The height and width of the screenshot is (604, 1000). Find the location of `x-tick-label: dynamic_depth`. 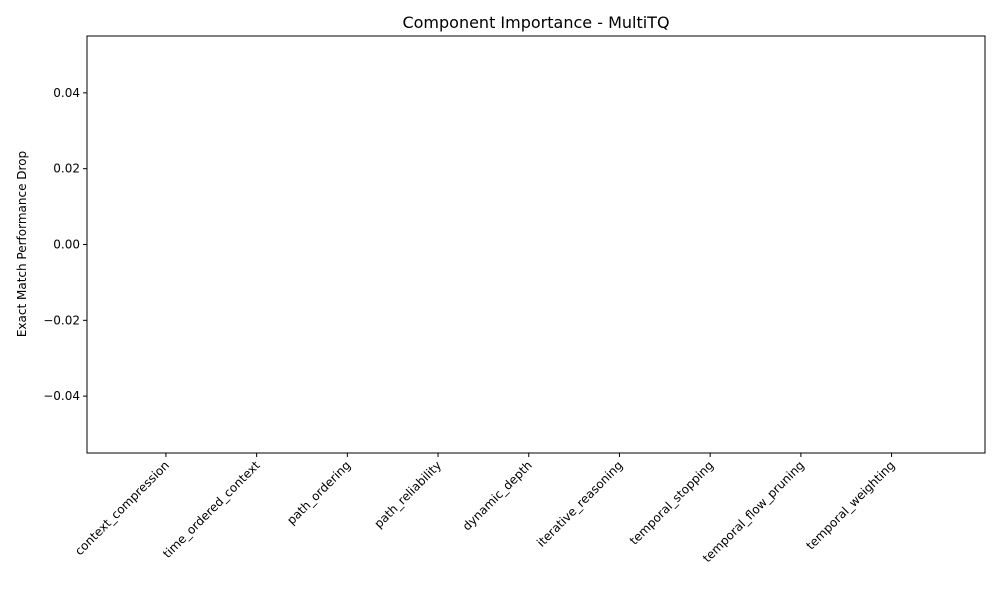

x-tick-label: dynamic_depth is located at coordinates (497, 495).